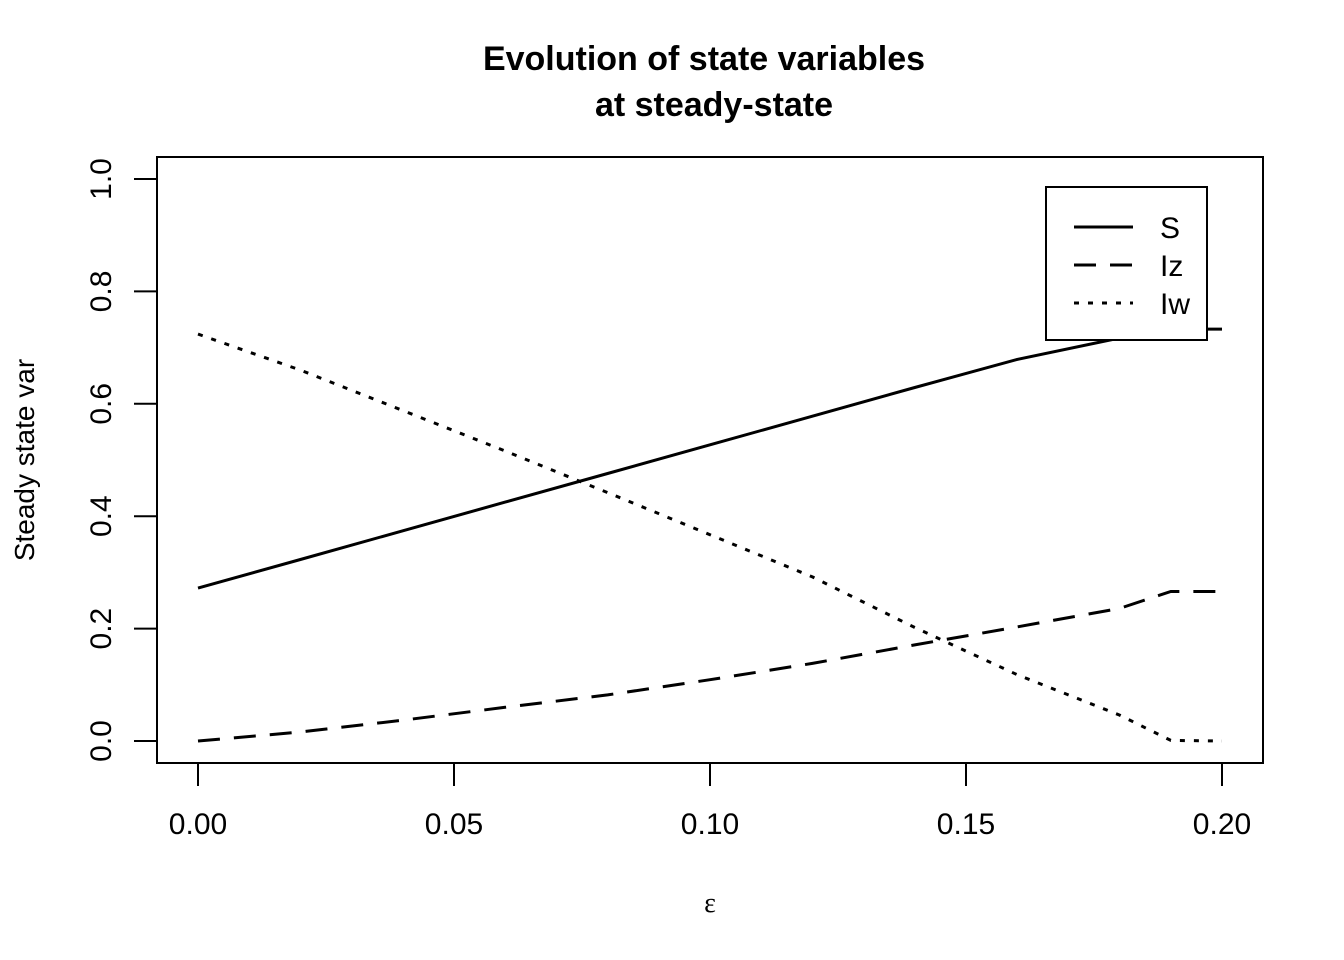  Describe the element at coordinates (704, 59) in the screenshot. I see `chart-title: Evolution of state variables` at that location.